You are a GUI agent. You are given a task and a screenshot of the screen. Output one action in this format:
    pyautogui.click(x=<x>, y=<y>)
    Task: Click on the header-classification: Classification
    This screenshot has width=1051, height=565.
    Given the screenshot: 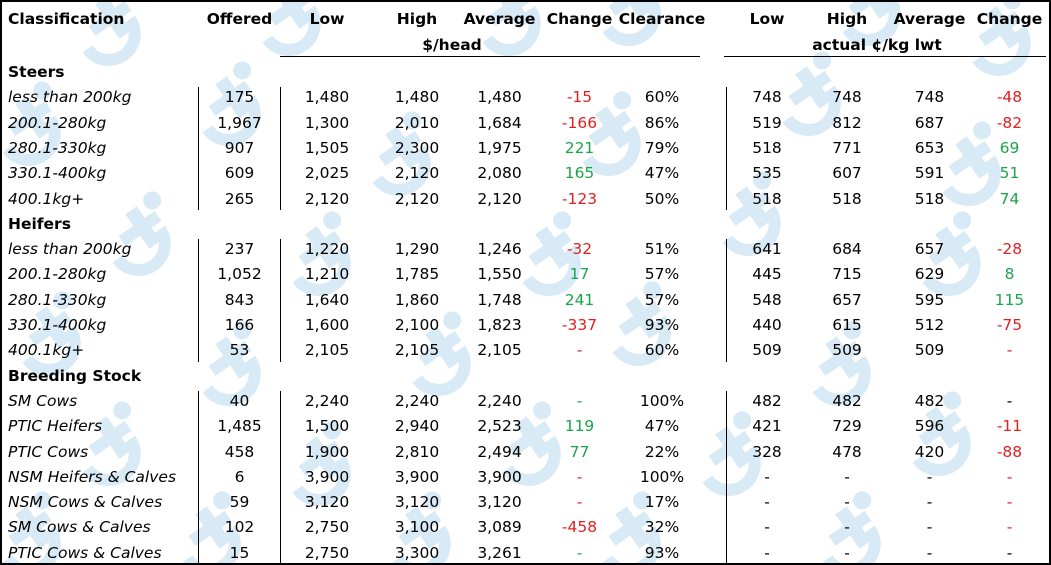 What is the action you would take?
    pyautogui.click(x=66, y=19)
    